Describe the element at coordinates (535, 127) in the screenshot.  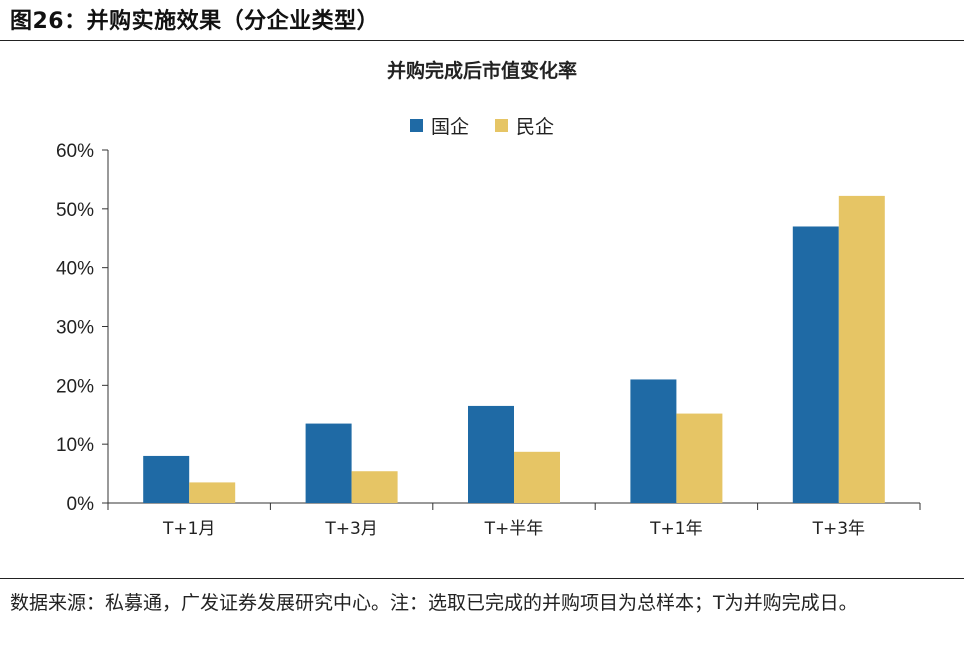
I see `legend-label-private: 民企` at that location.